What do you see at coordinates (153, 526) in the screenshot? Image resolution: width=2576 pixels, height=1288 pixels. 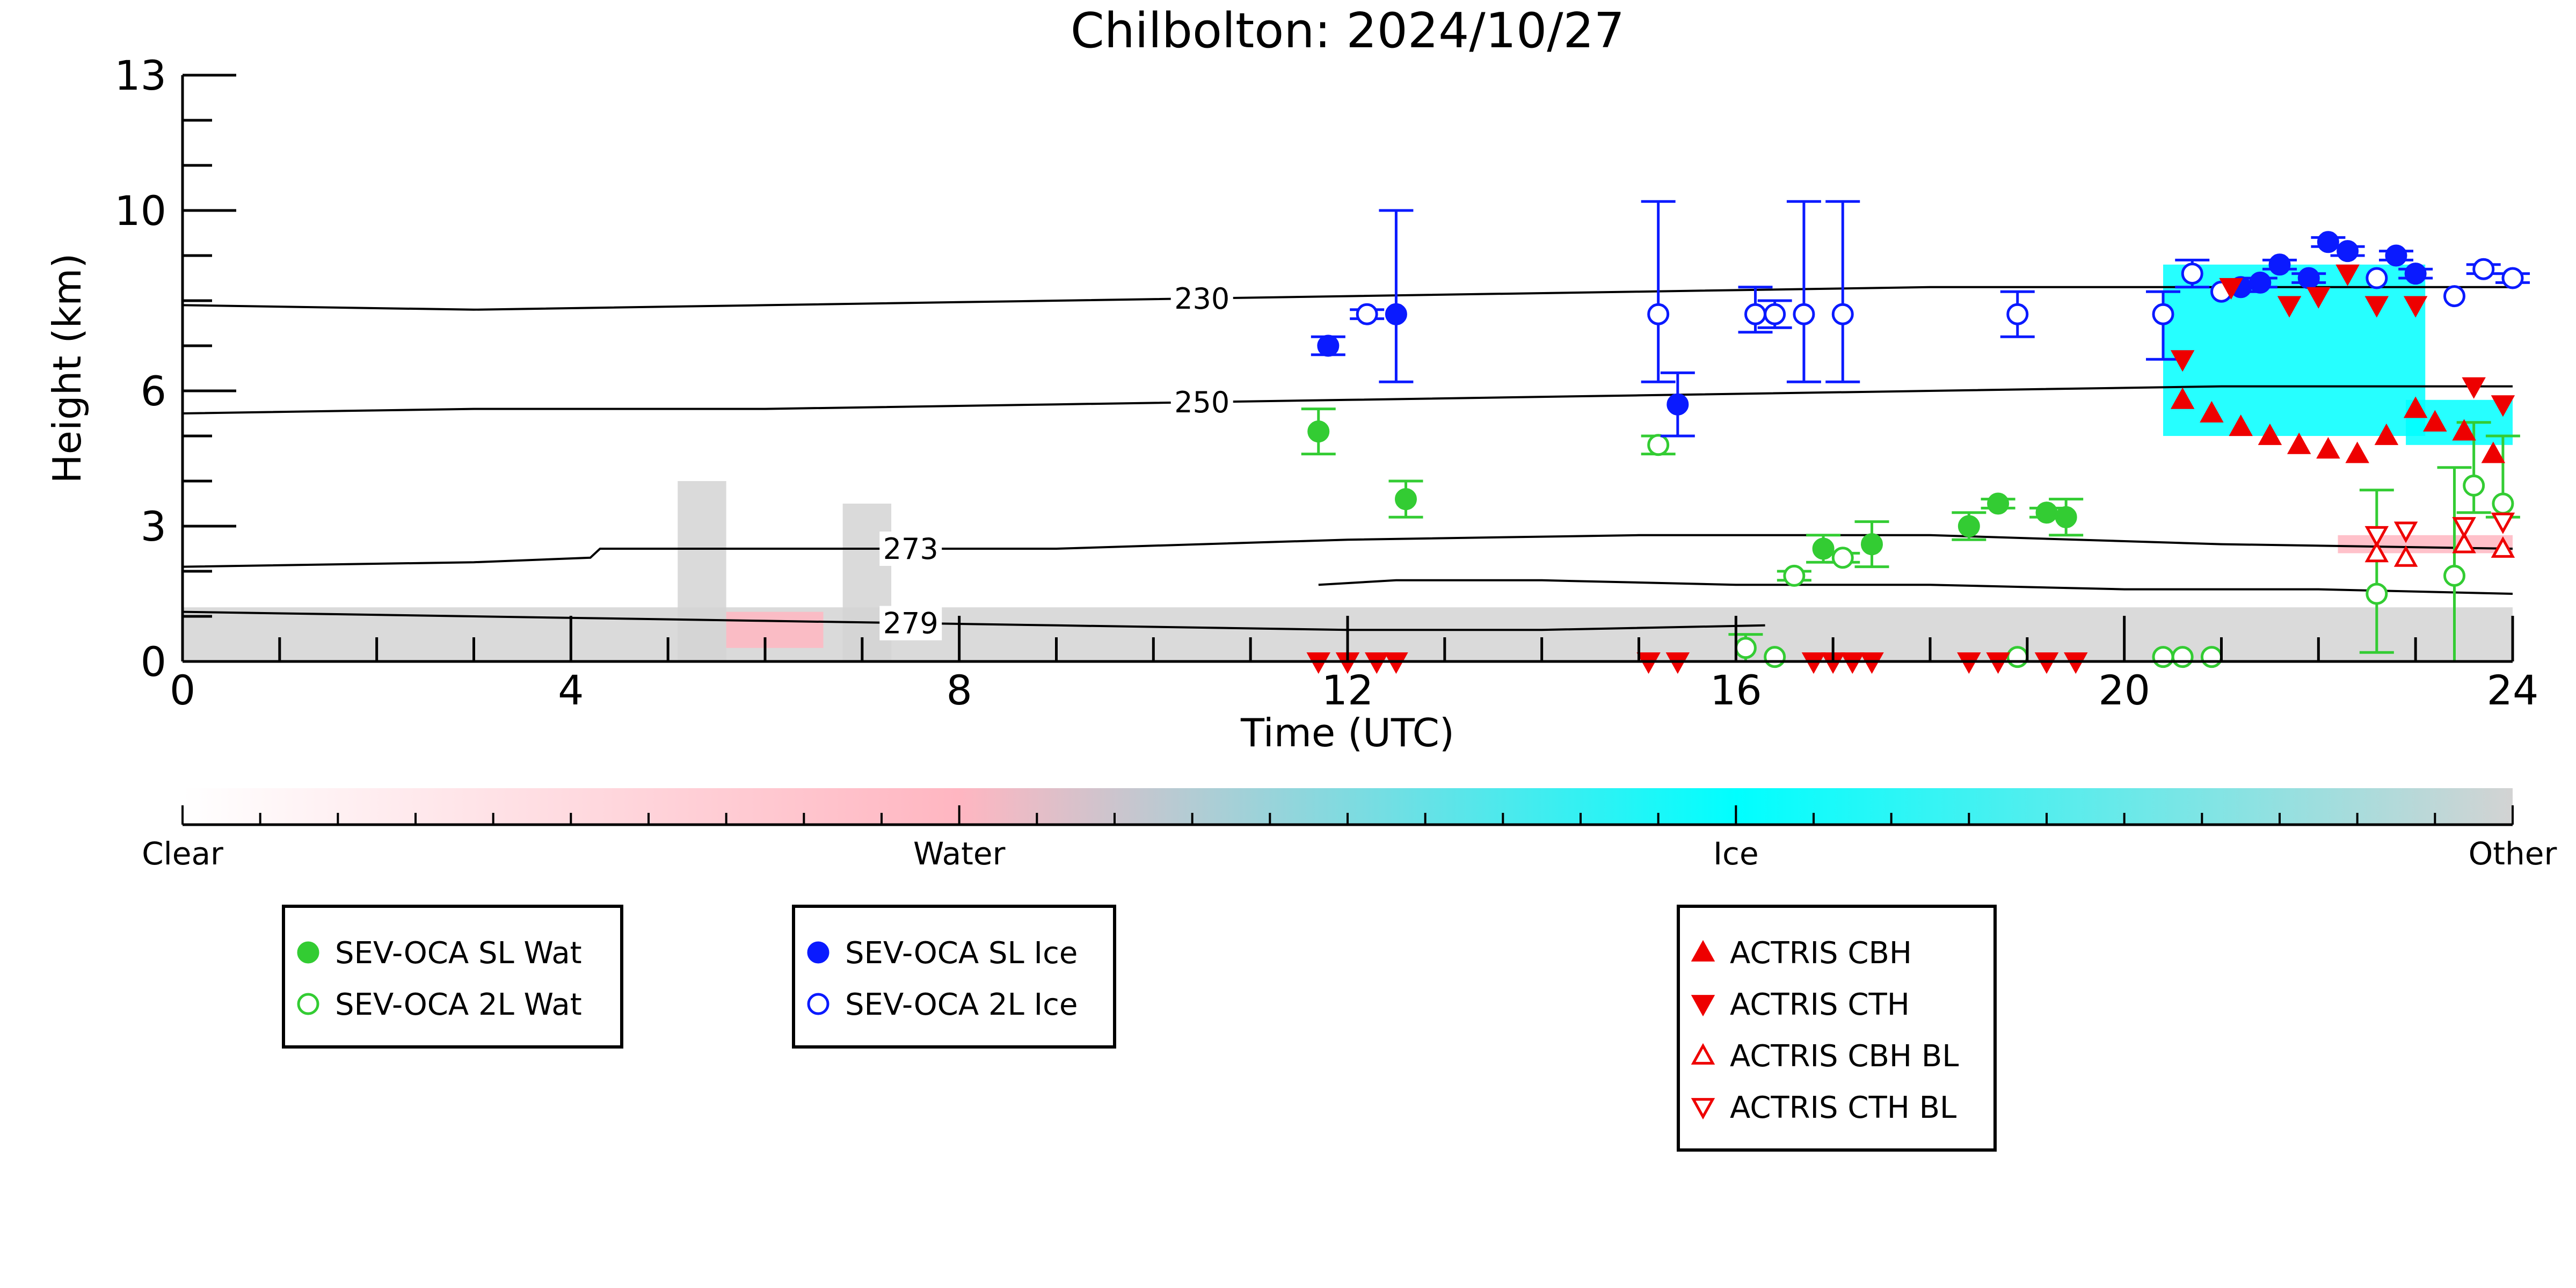 I see `y-tick-label: 3` at bounding box center [153, 526].